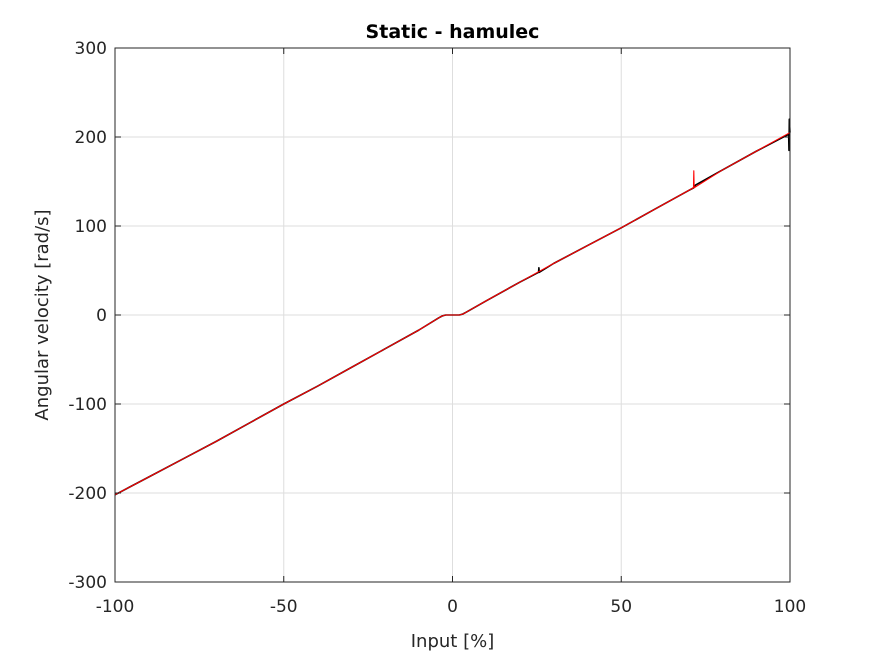 The width and height of the screenshot is (874, 656). I want to click on y-tick-label: -100, so click(87, 405).